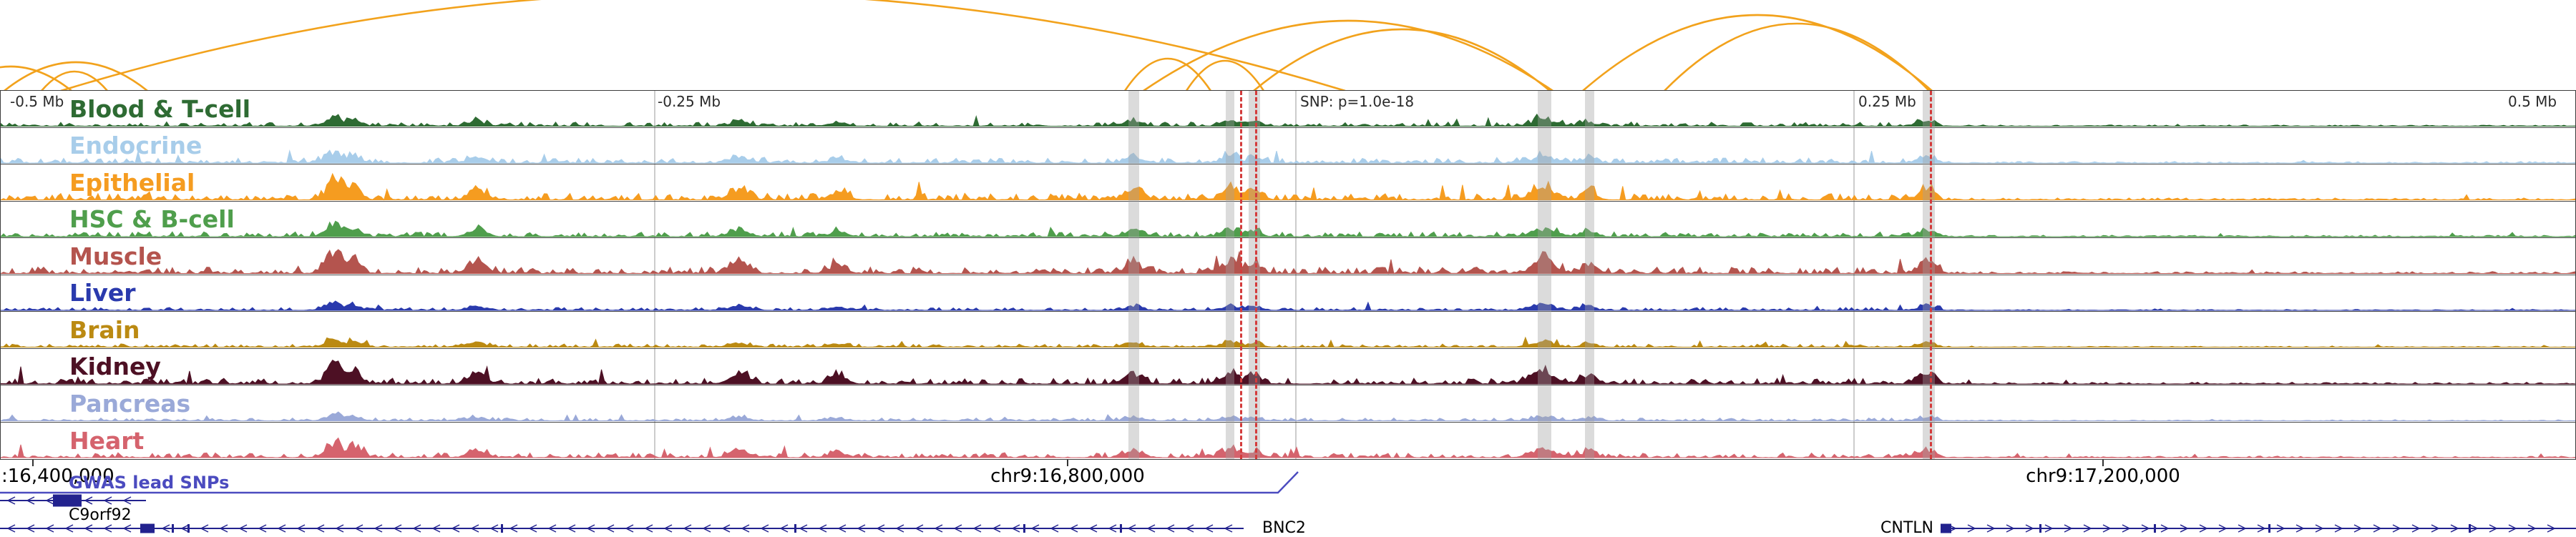  What do you see at coordinates (1288, 441) in the screenshot?
I see `track-row: Heart` at bounding box center [1288, 441].